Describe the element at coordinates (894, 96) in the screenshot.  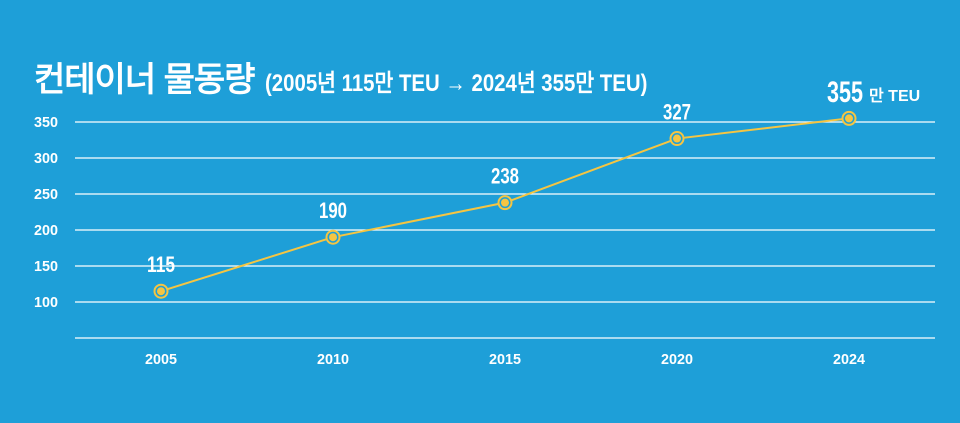
I see `unit-label: 만 TEU` at that location.